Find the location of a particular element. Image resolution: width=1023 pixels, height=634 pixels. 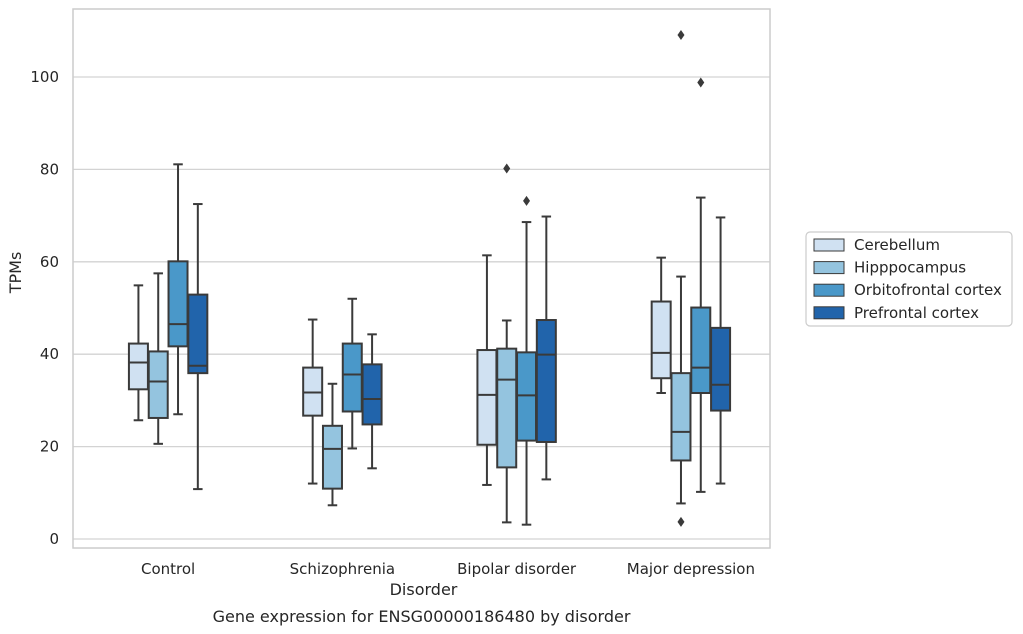

legend-frame is located at coordinates (909, 279).